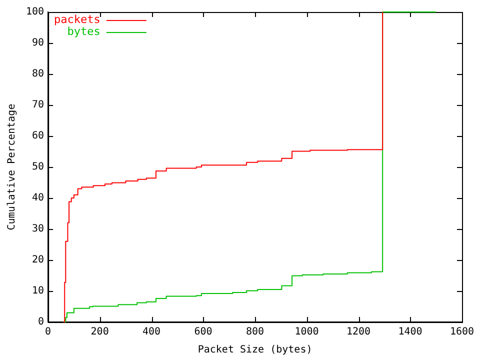 The image size is (480, 360). Describe the element at coordinates (462, 332) in the screenshot. I see `x-tick-label: 1600` at that location.